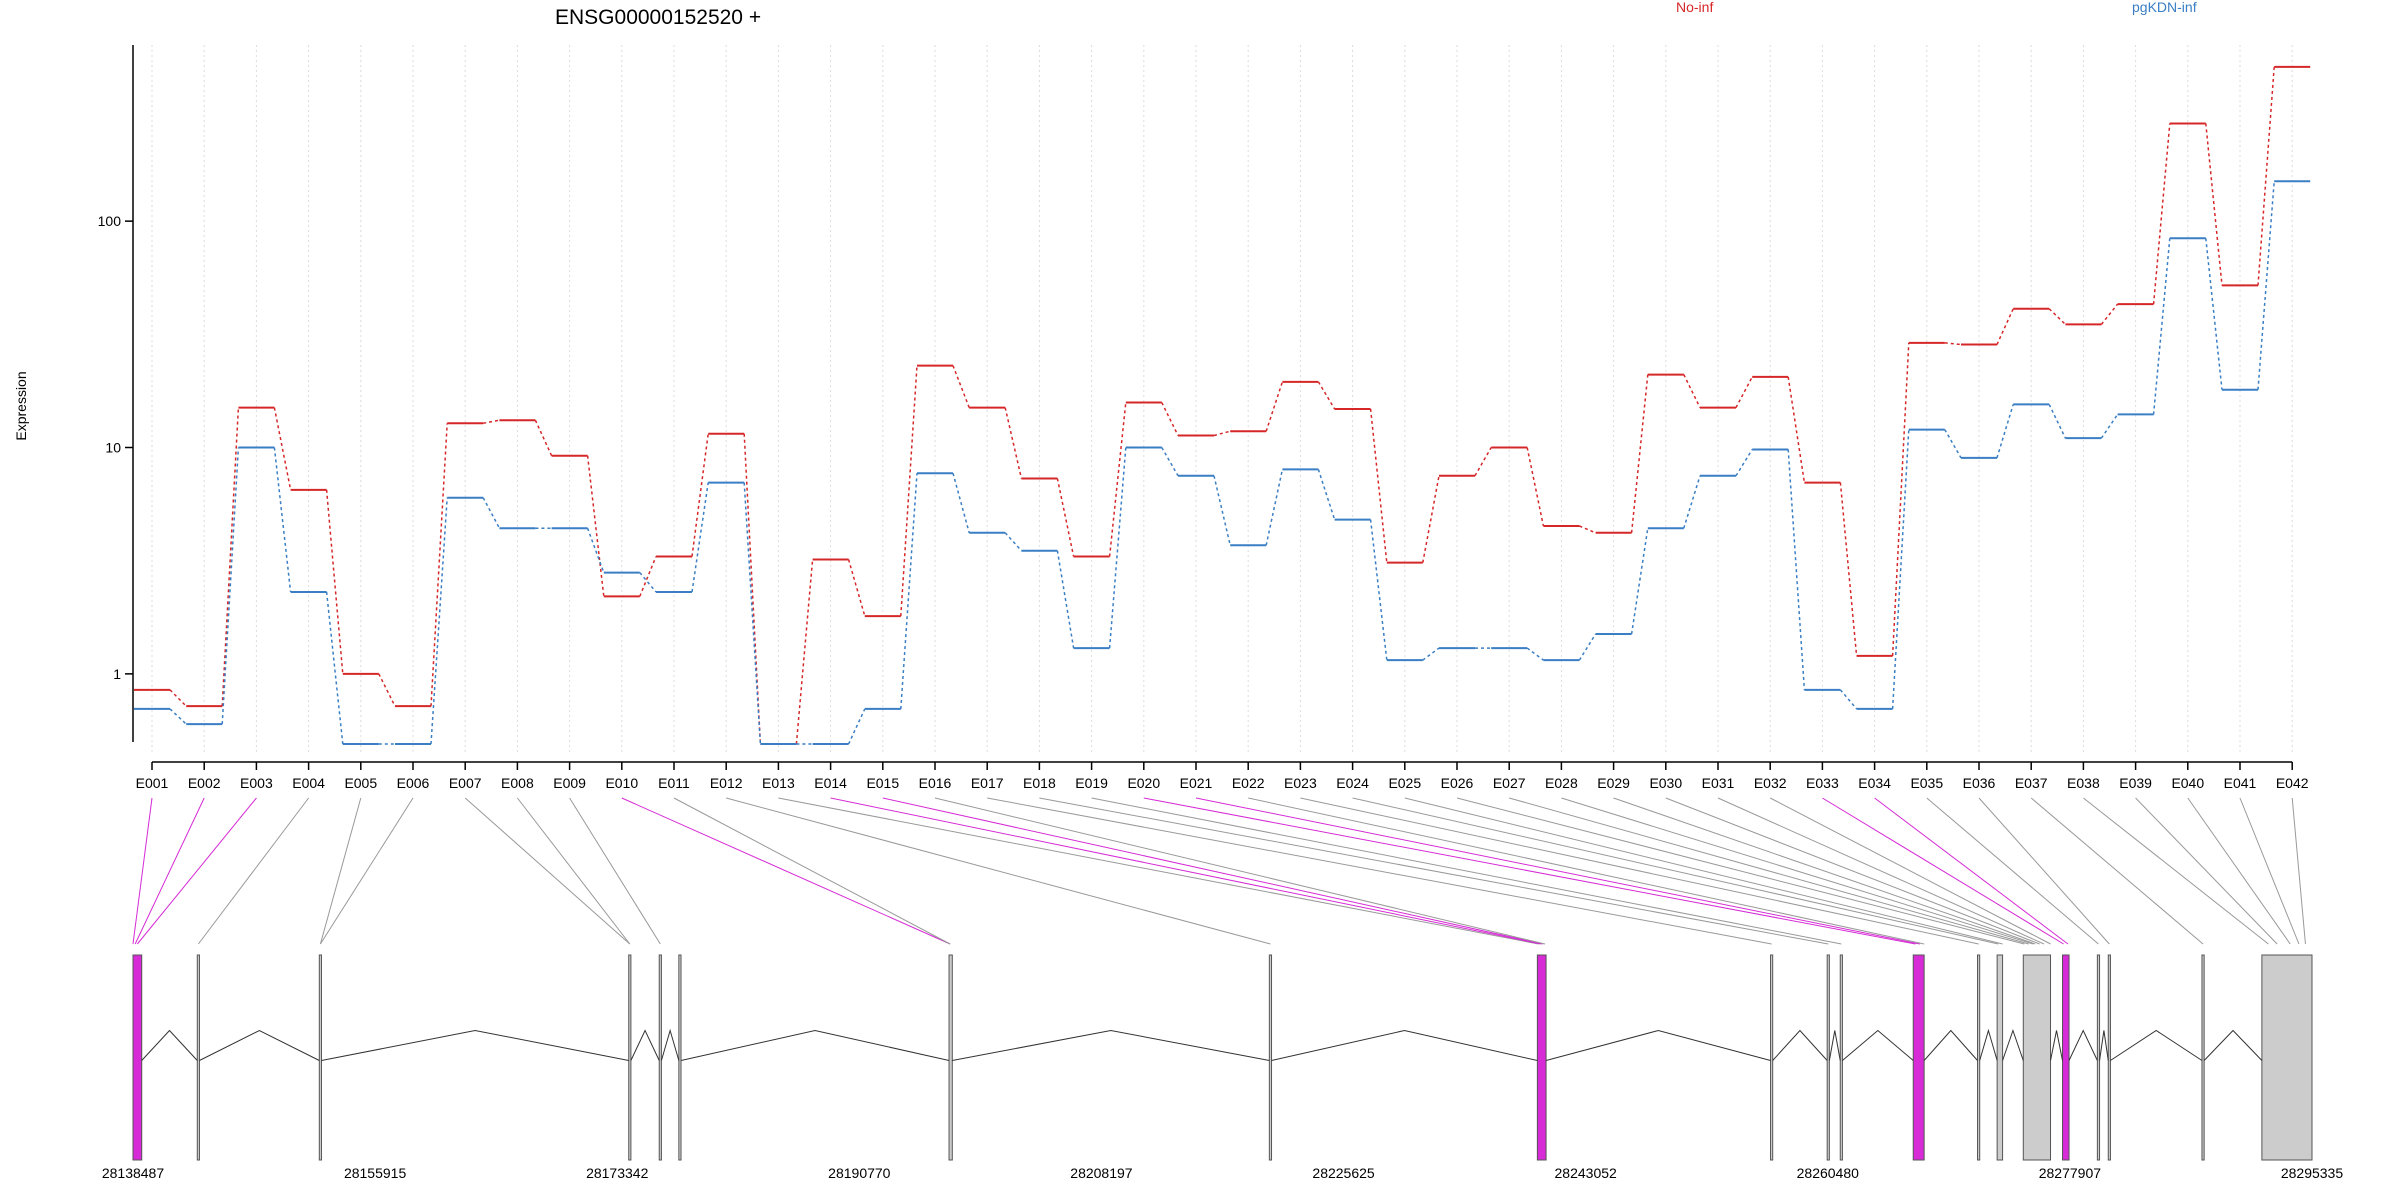 The image size is (2400, 1200). What do you see at coordinates (152, 783) in the screenshot?
I see `x-tick-label-e001: E001` at bounding box center [152, 783].